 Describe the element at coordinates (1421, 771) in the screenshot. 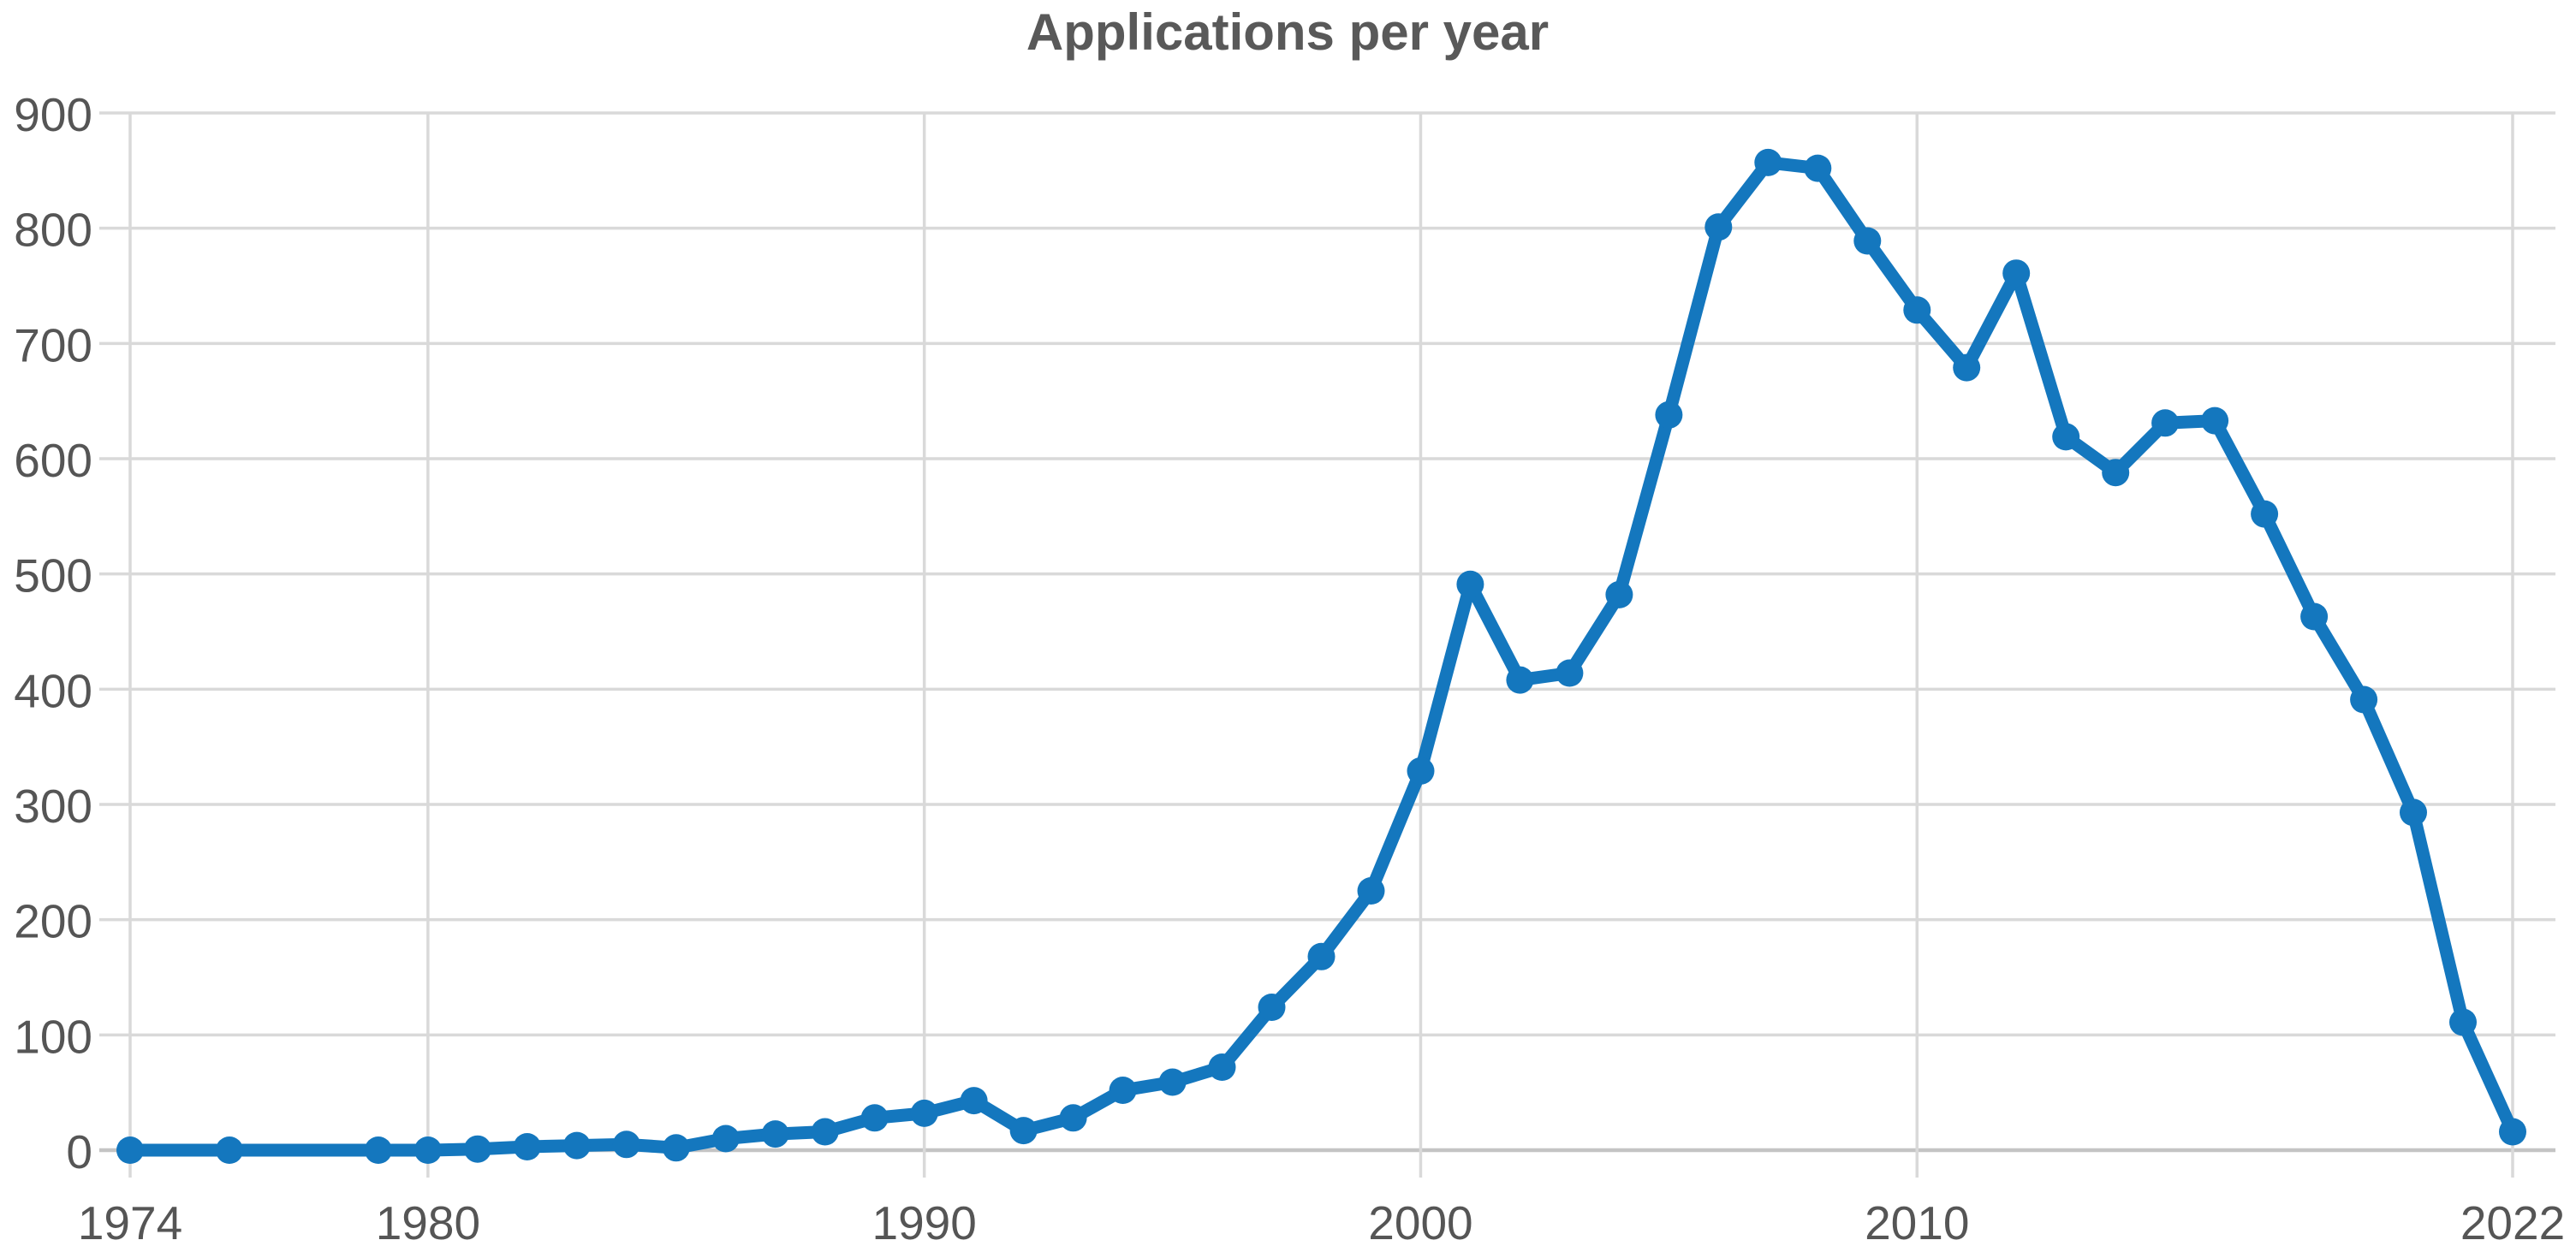

I see `data-point-2000` at that location.